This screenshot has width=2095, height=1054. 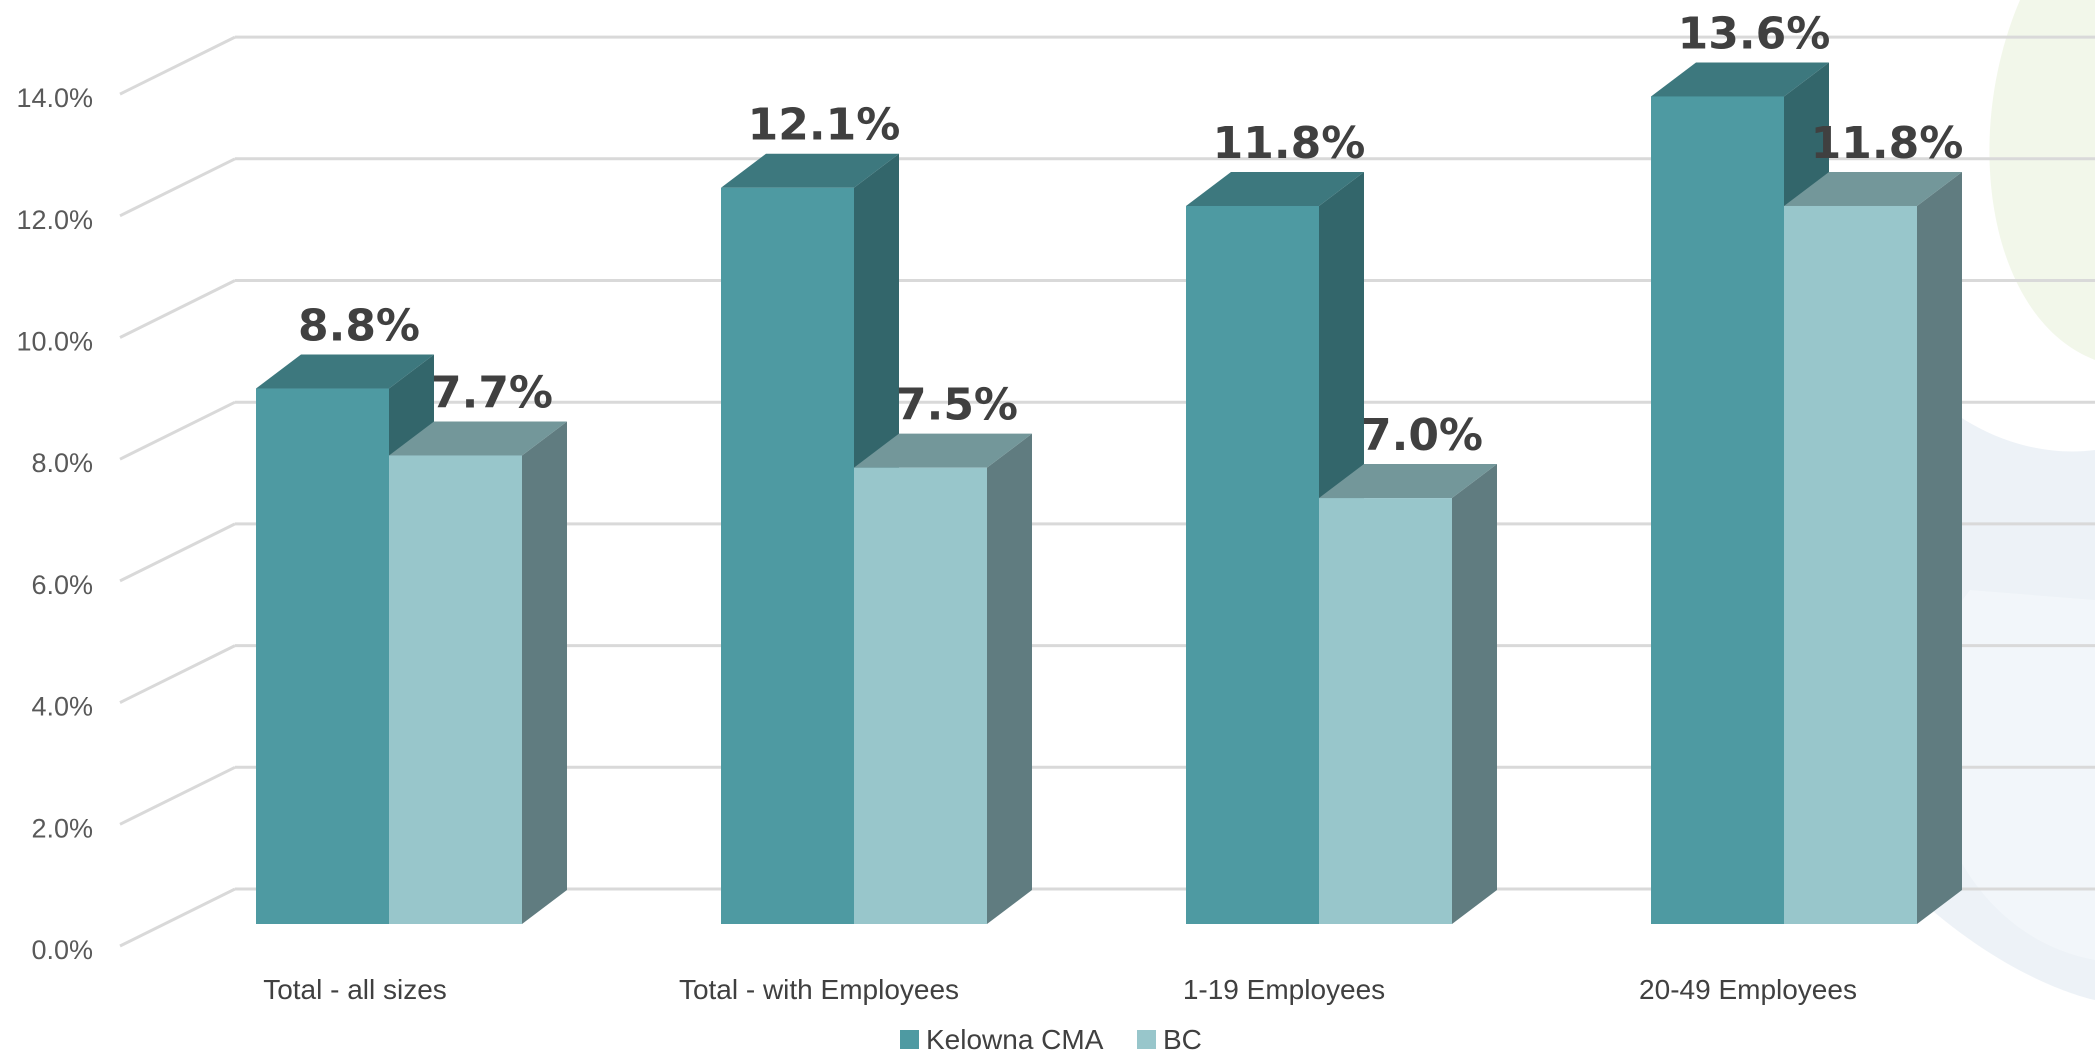 What do you see at coordinates (1422, 435) in the screenshot?
I see `data-label: 7.0%` at bounding box center [1422, 435].